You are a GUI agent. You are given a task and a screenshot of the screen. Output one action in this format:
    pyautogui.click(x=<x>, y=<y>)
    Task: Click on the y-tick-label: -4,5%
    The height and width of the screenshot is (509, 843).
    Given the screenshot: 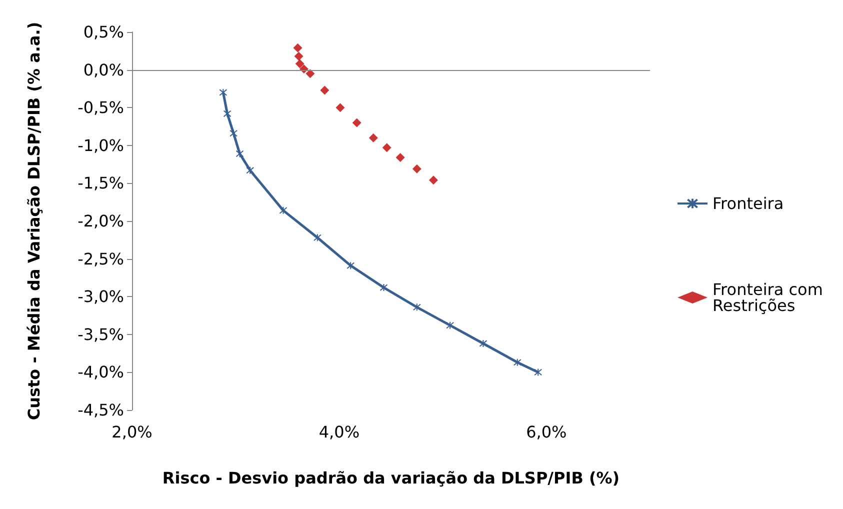 What is the action you would take?
    pyautogui.click(x=101, y=410)
    